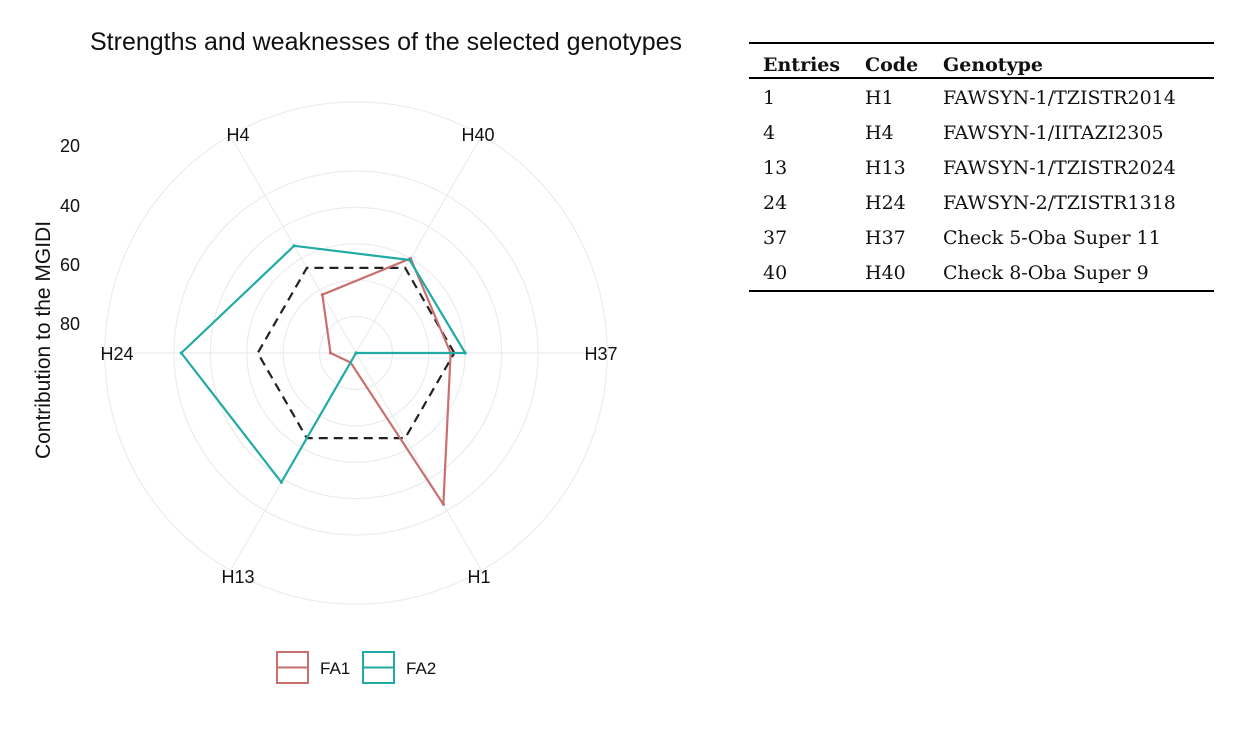 The height and width of the screenshot is (741, 1241). Describe the element at coordinates (1059, 168) in the screenshot. I see `table-cell-genotype: FAWSYN-1/TZISTR2024` at that location.